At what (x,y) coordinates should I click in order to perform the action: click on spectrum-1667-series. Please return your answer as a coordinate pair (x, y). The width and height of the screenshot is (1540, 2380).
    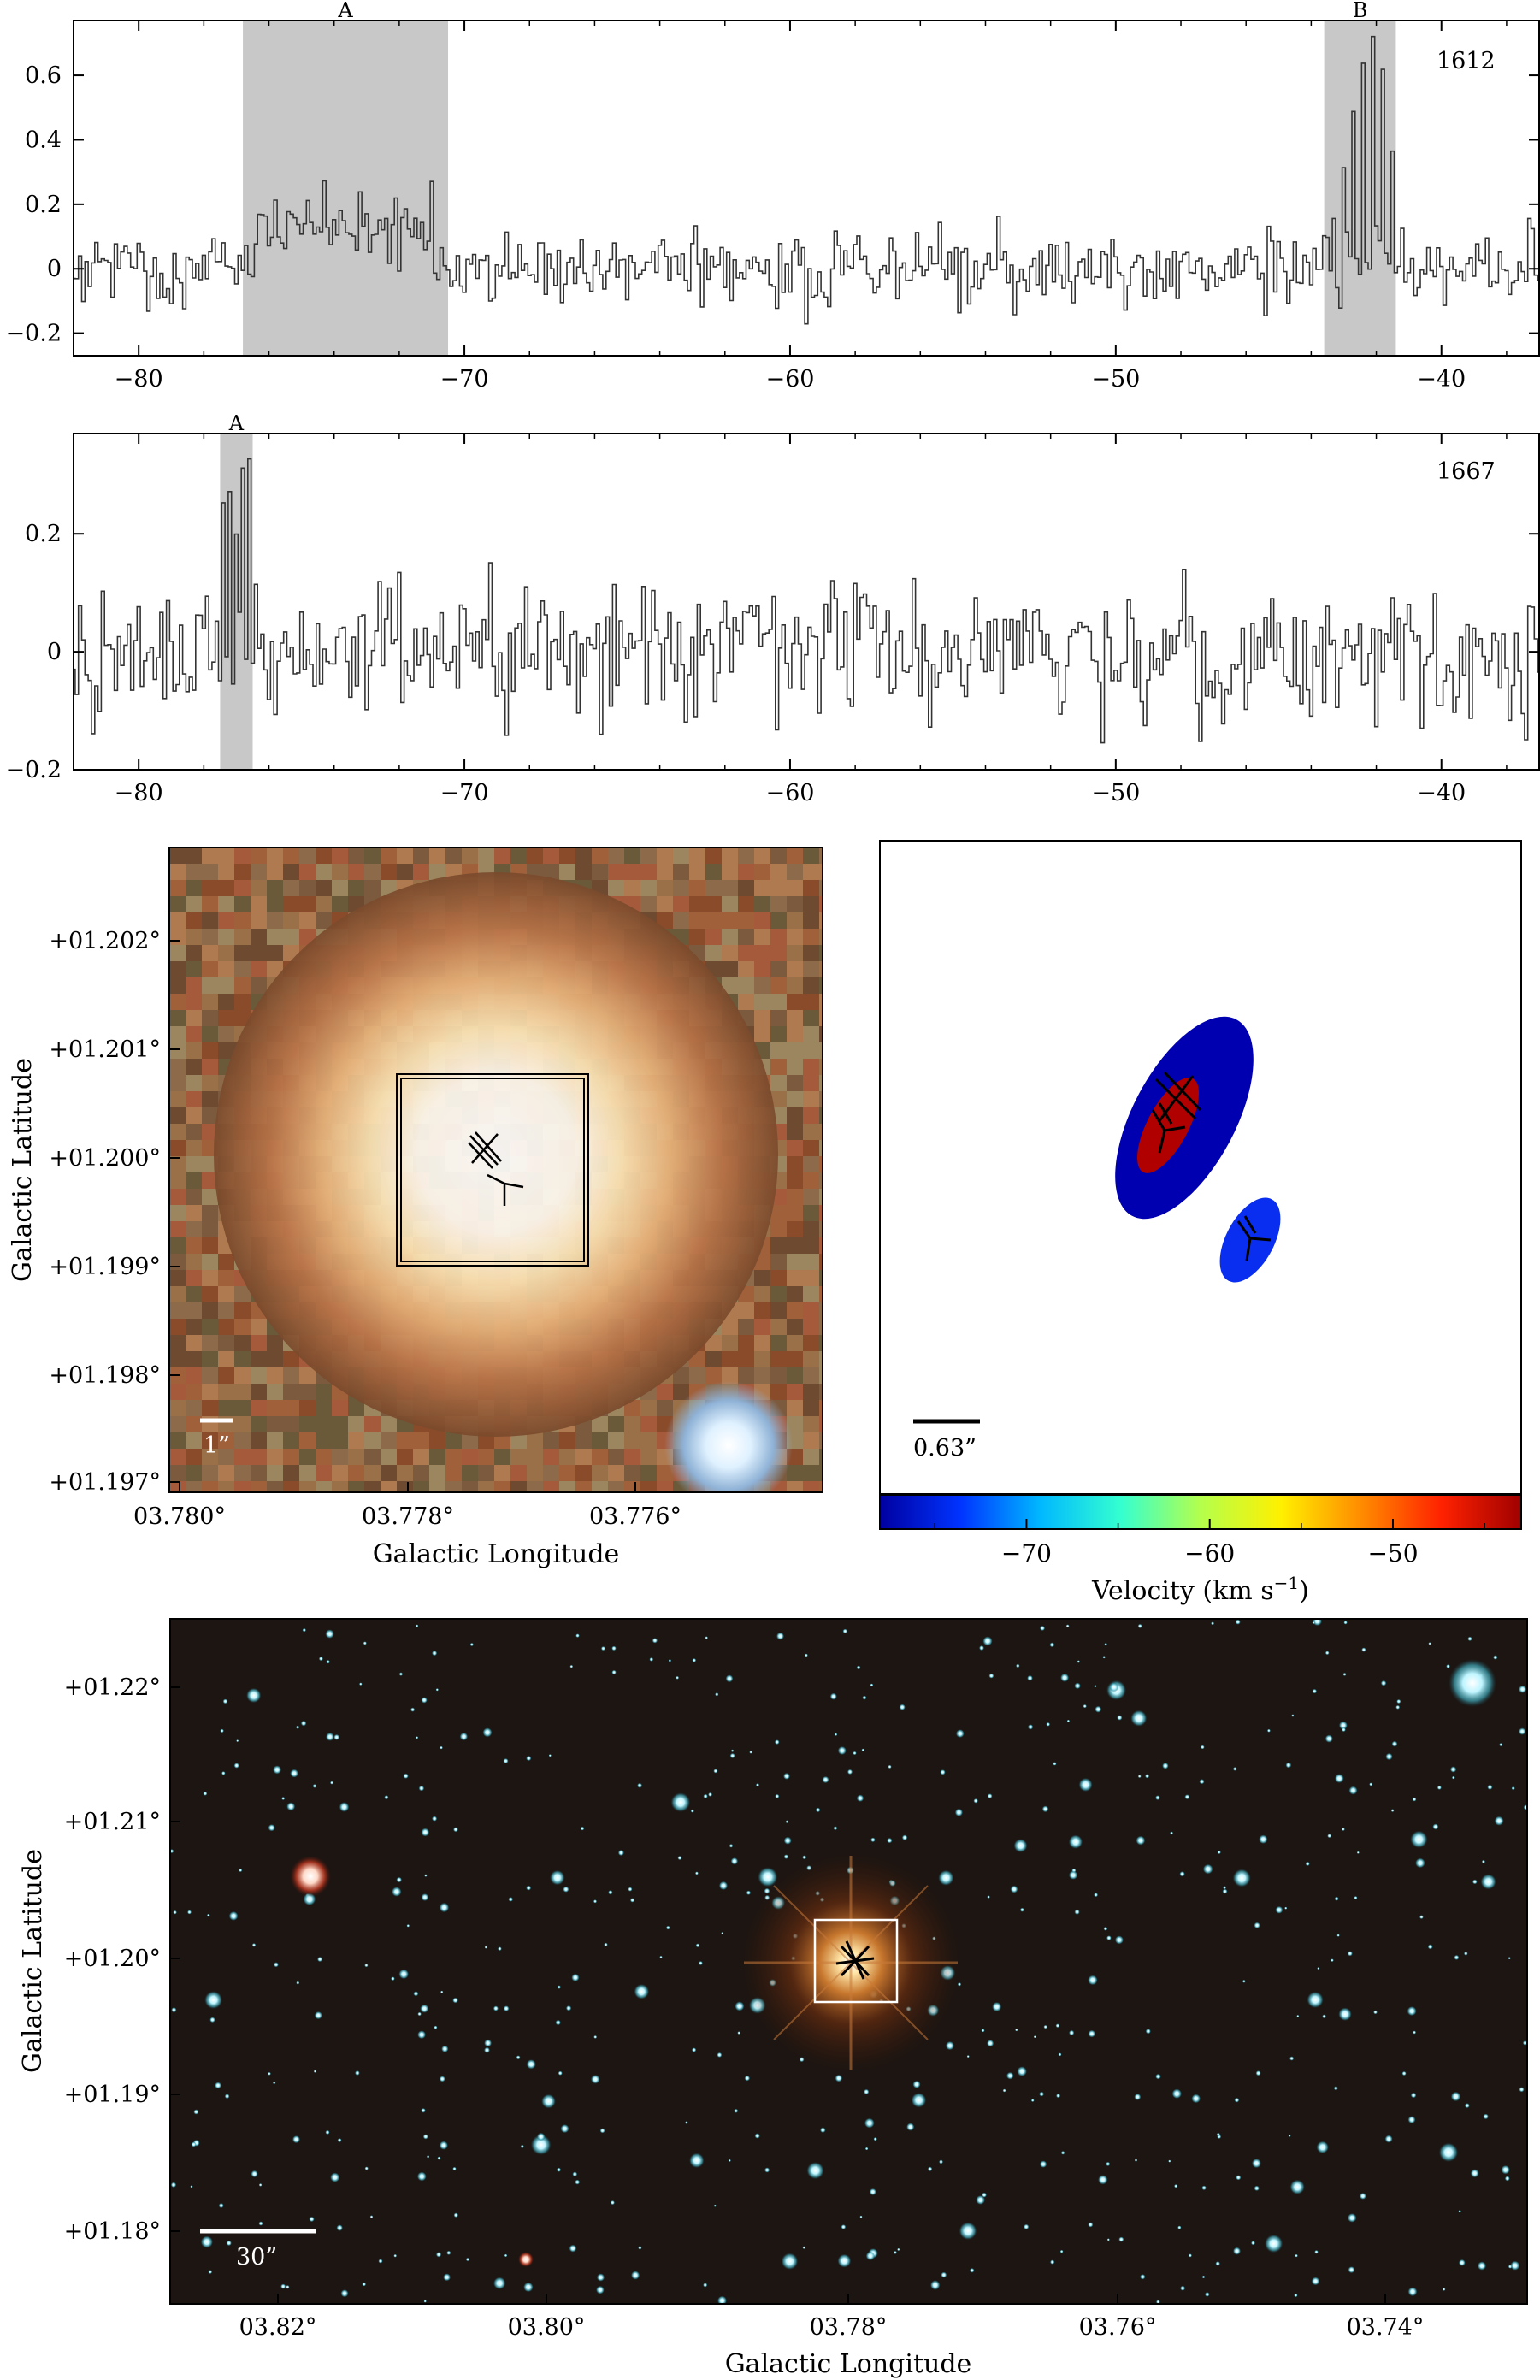
    Looking at the image, I should click on (806, 601).